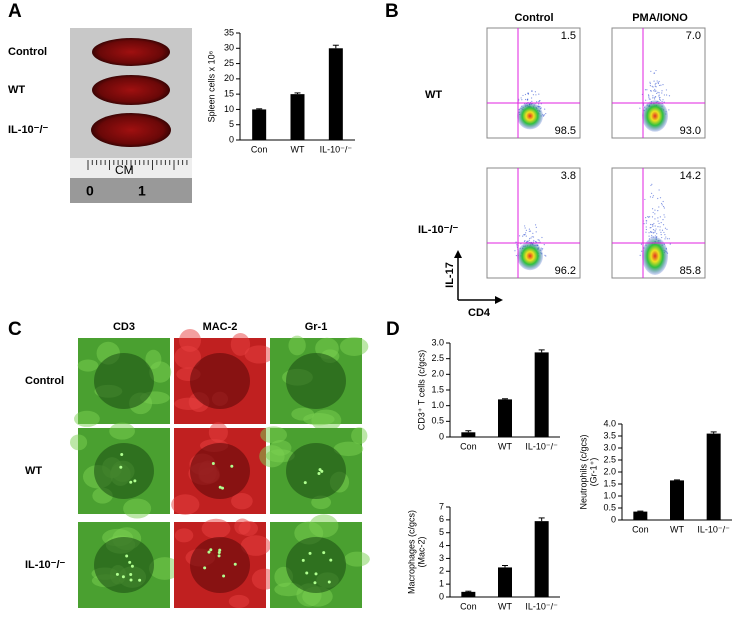 The height and width of the screenshot is (617, 738). Describe the element at coordinates (565, 271) in the screenshot. I see `quadrant-value: 96.2` at that location.